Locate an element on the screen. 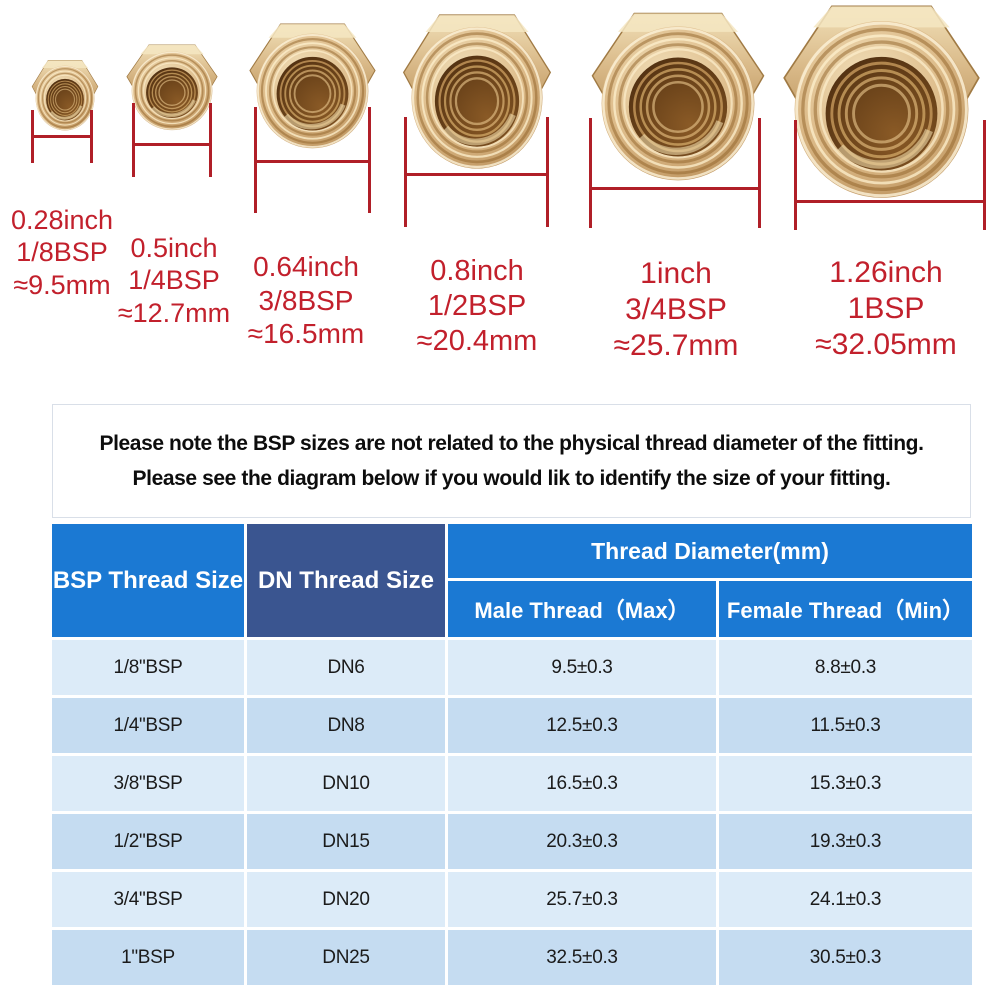 Image resolution: width=1000 pixels, height=1000 pixels. size-inch: 1.26inch is located at coordinates (886, 272).